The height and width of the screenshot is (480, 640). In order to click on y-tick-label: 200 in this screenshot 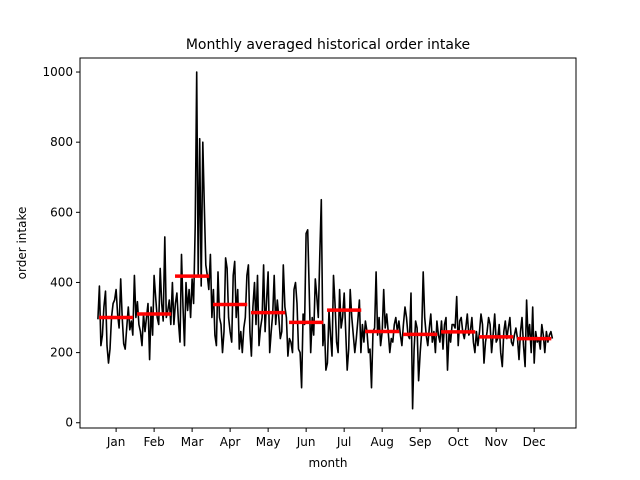, I will do `click(61, 353)`.